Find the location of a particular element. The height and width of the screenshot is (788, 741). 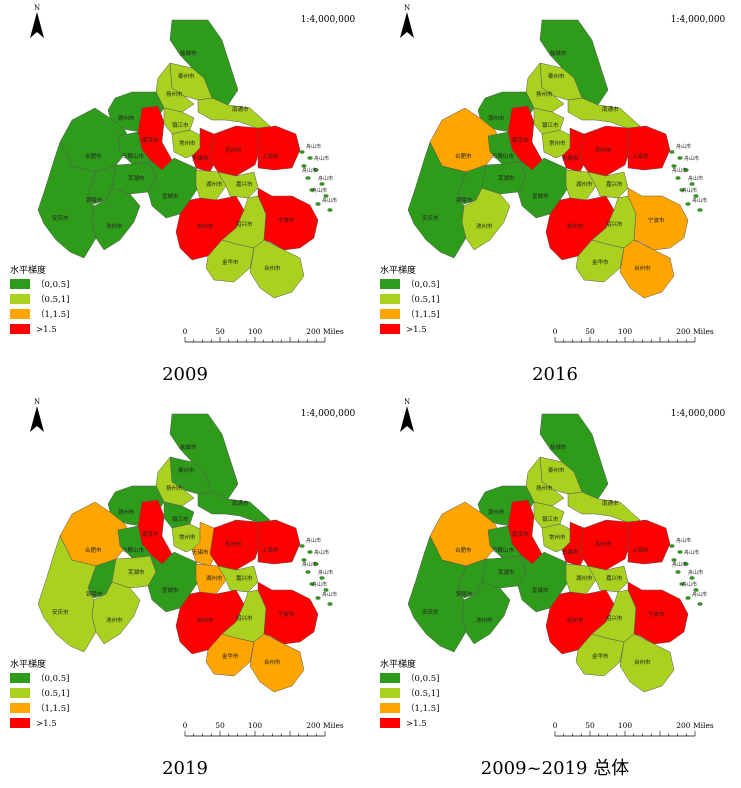

scale-bar-label: 100 is located at coordinates (255, 725).